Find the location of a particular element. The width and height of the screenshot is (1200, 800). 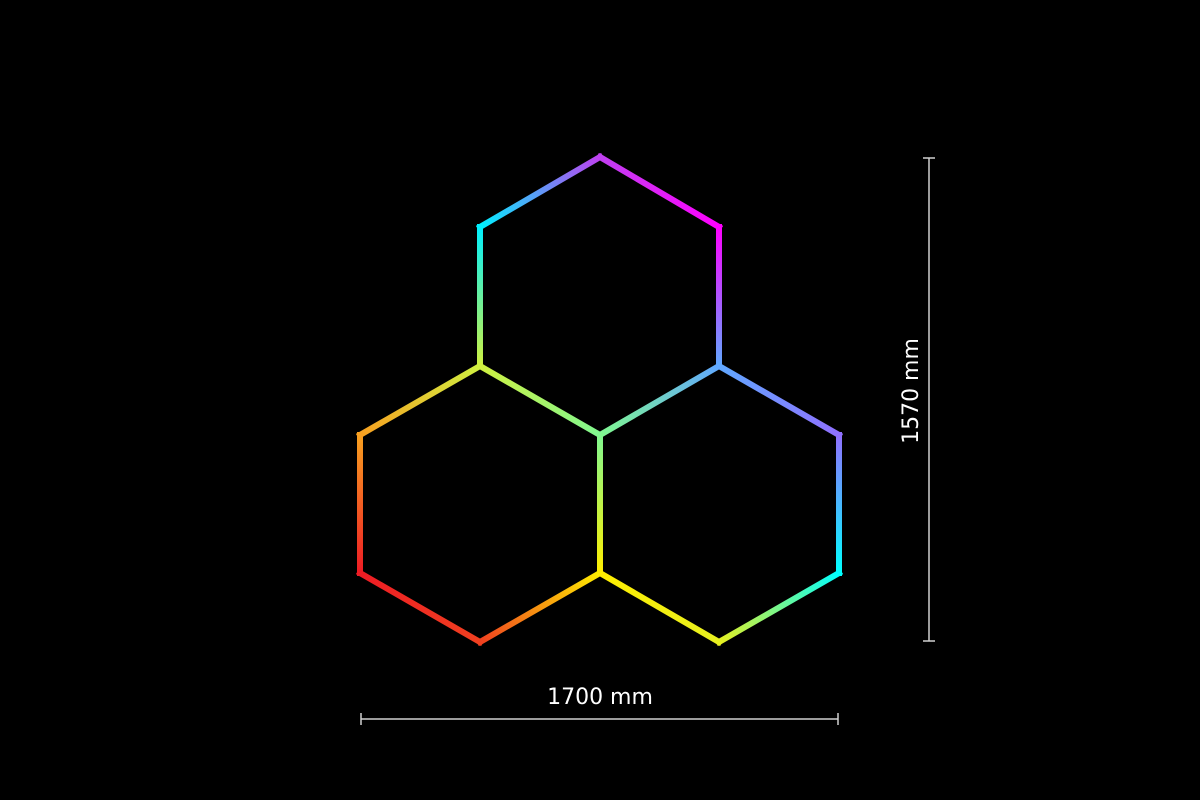

hexagon-edge-upper-left-inner-to-left-top is located at coordinates (420, 400).